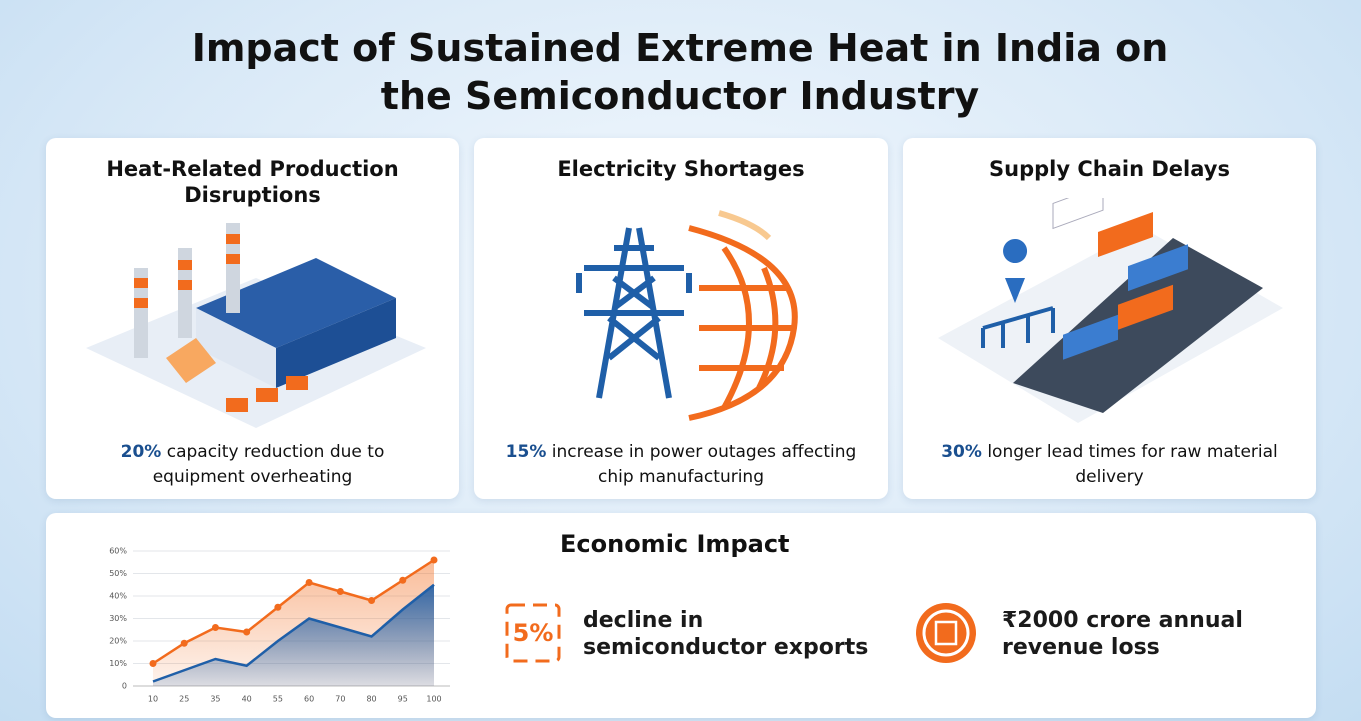 The height and width of the screenshot is (721, 1361). I want to click on x-tick-label: 95, so click(403, 699).